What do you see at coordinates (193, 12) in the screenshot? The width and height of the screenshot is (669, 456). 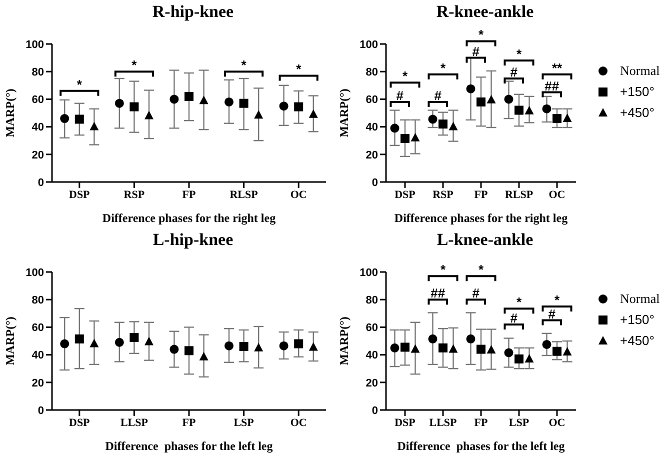 I see `chart-title: R-hip-knee` at bounding box center [193, 12].